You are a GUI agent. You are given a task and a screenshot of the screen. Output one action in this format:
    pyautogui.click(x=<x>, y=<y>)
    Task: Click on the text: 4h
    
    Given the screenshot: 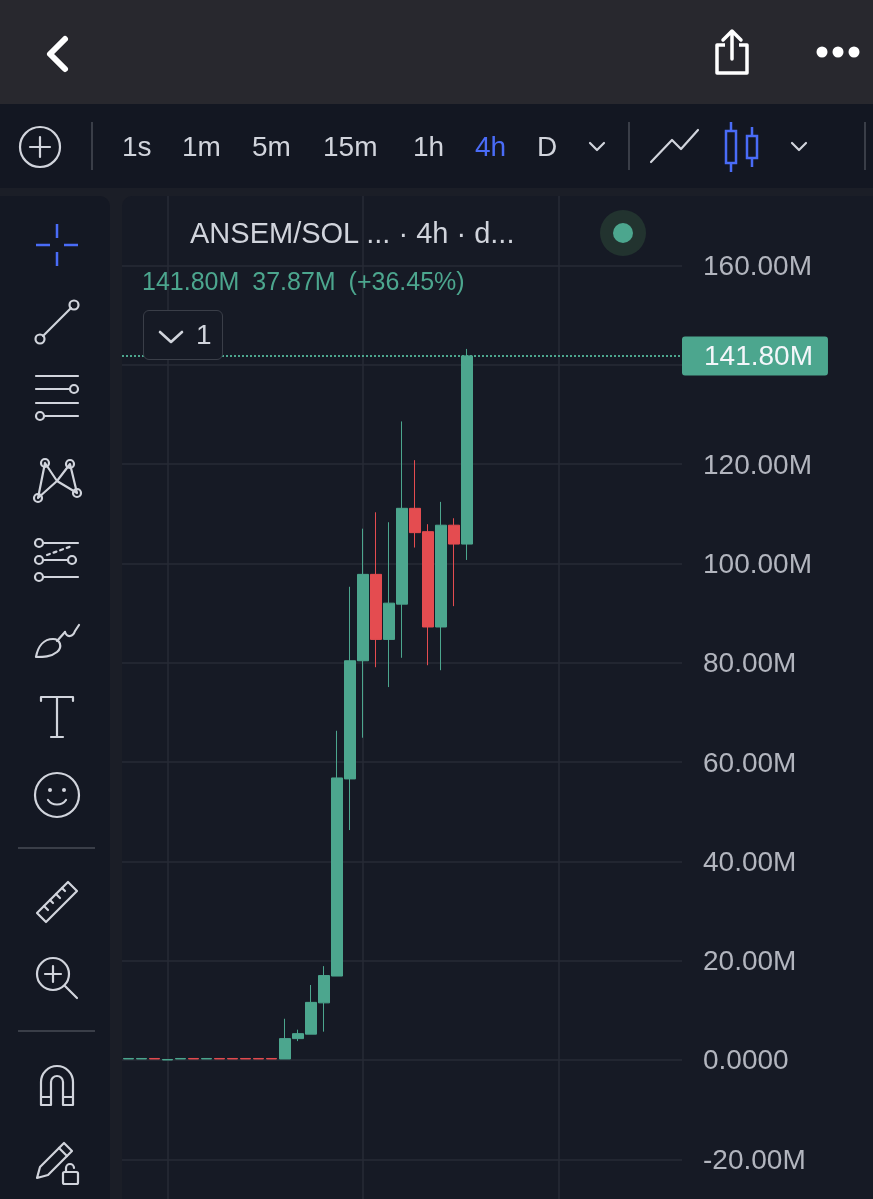 What is the action you would take?
    pyautogui.click(x=491, y=147)
    